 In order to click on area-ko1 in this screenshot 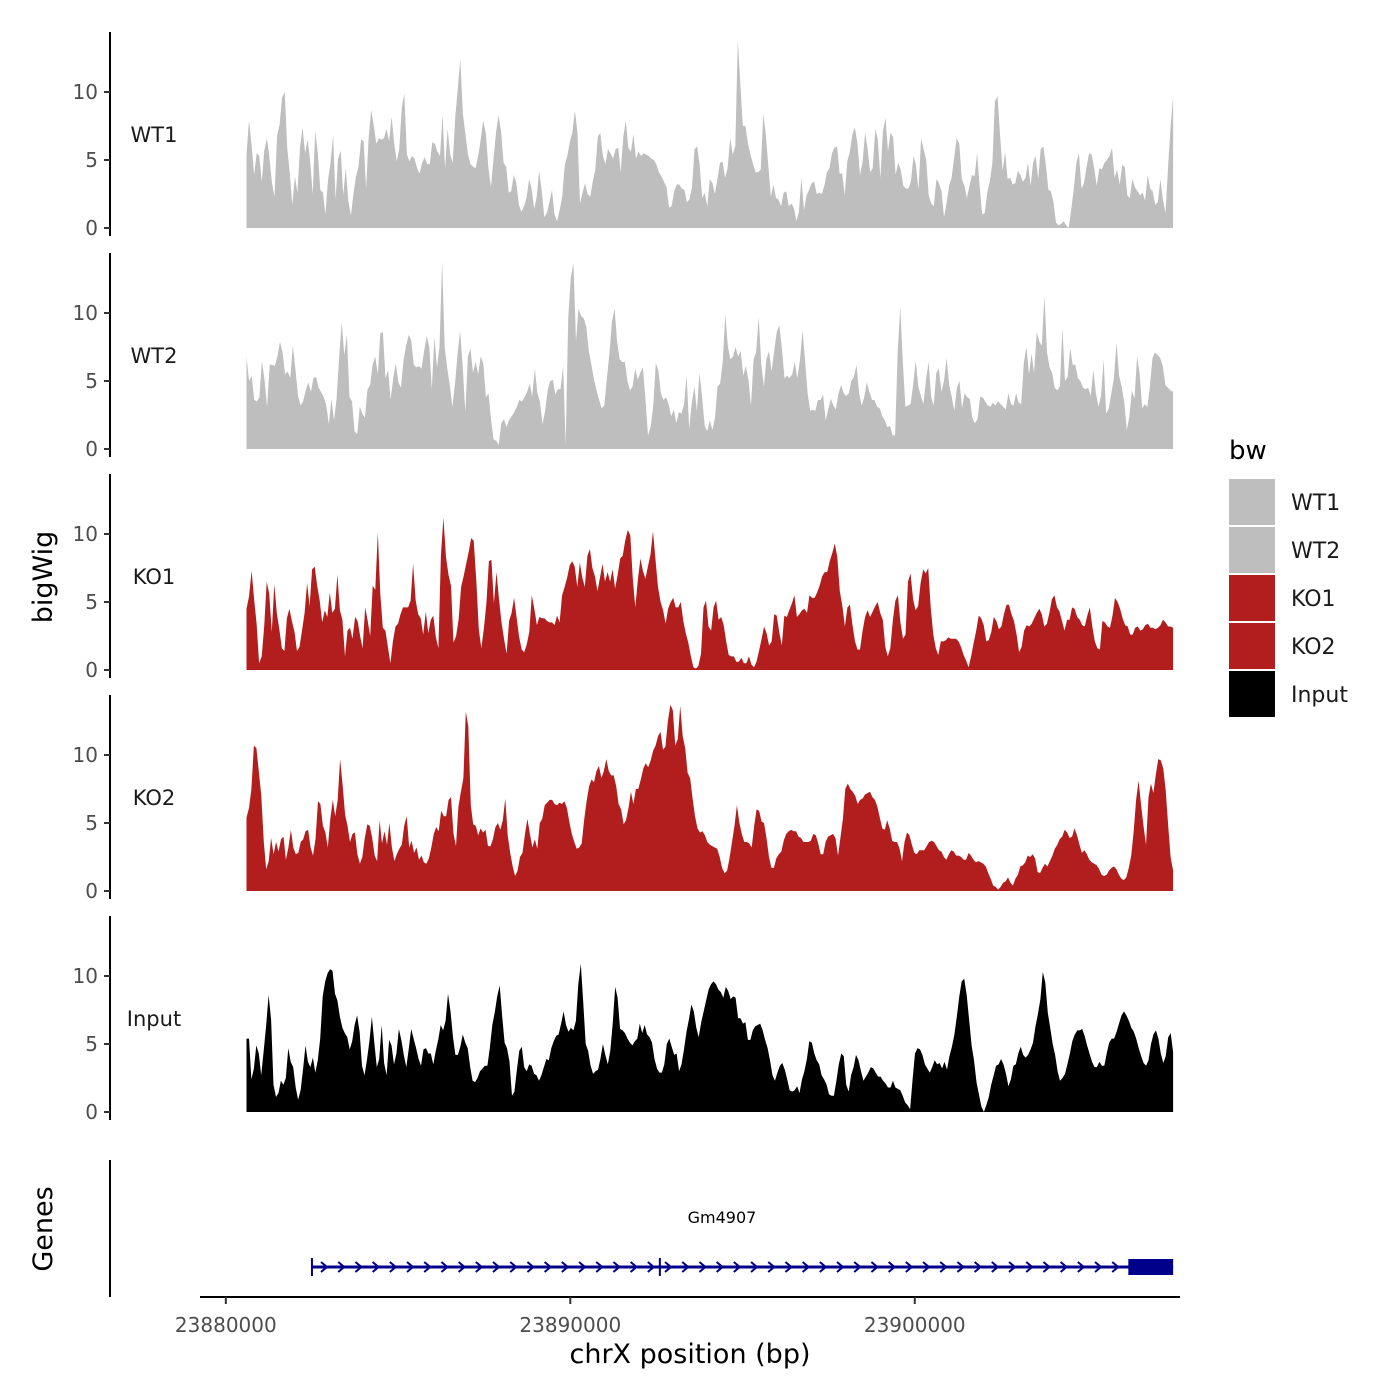, I will do `click(710, 593)`.